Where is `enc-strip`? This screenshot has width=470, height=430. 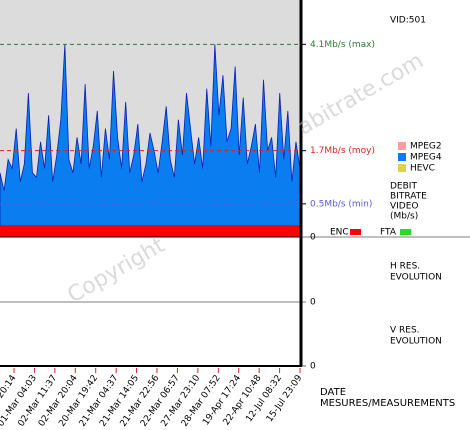 enc-strip is located at coordinates (150, 231).